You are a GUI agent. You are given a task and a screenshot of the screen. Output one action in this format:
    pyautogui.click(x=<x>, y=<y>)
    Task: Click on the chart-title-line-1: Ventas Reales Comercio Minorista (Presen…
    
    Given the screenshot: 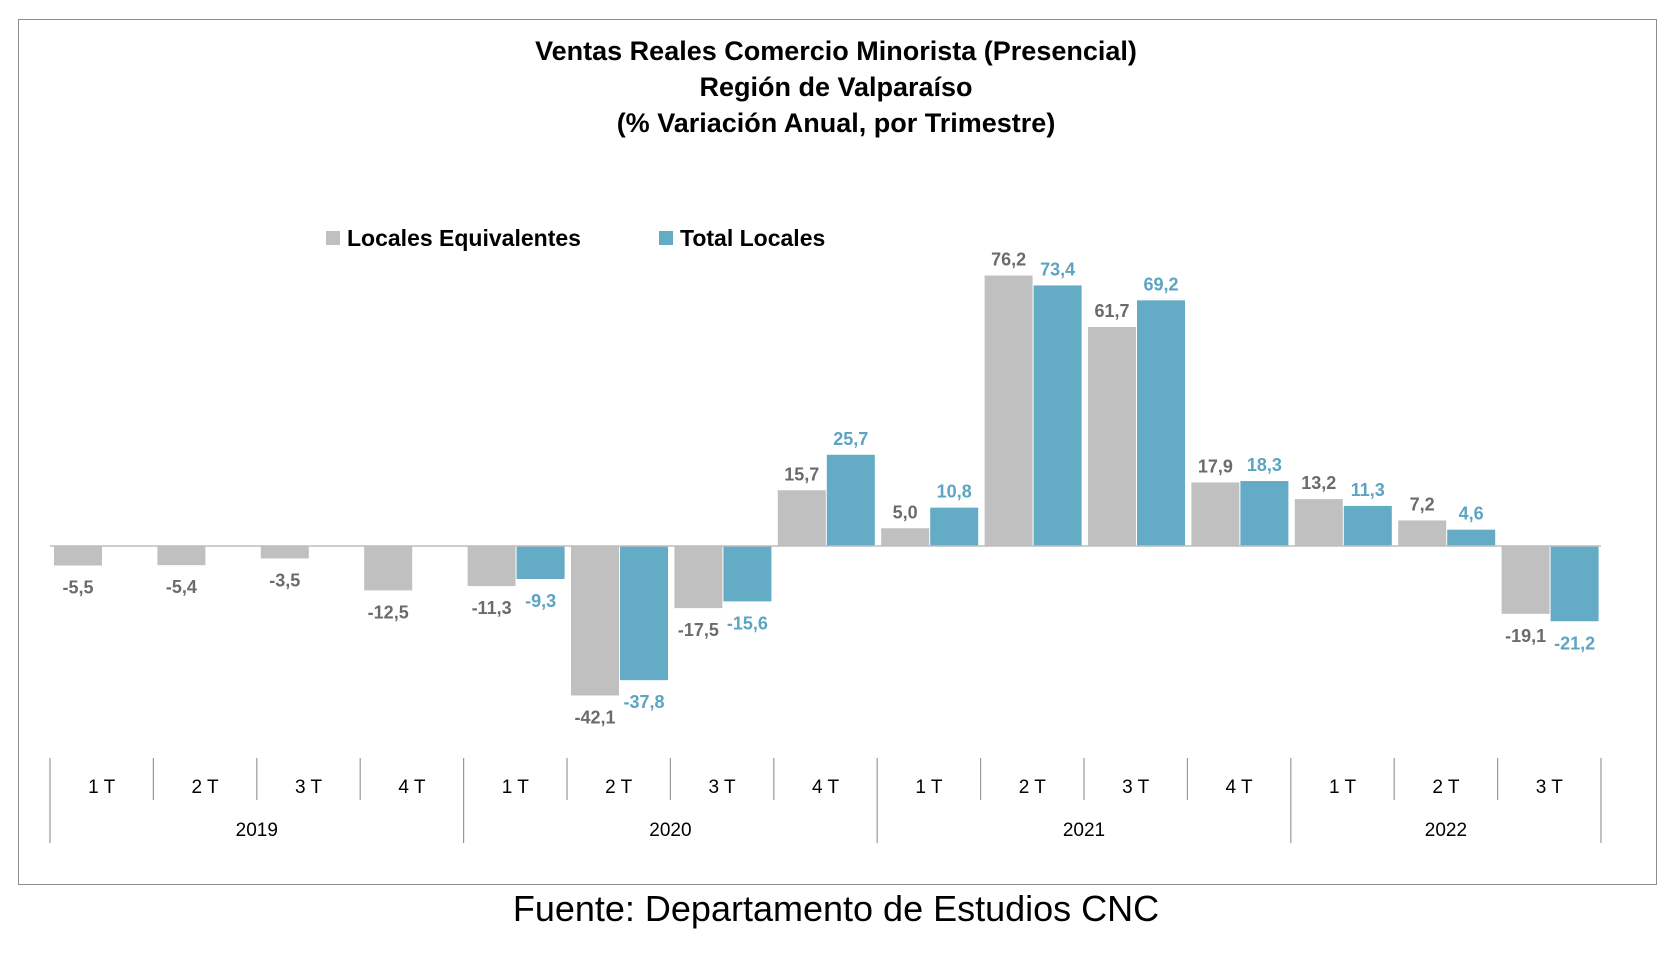 What is the action you would take?
    pyautogui.click(x=836, y=51)
    